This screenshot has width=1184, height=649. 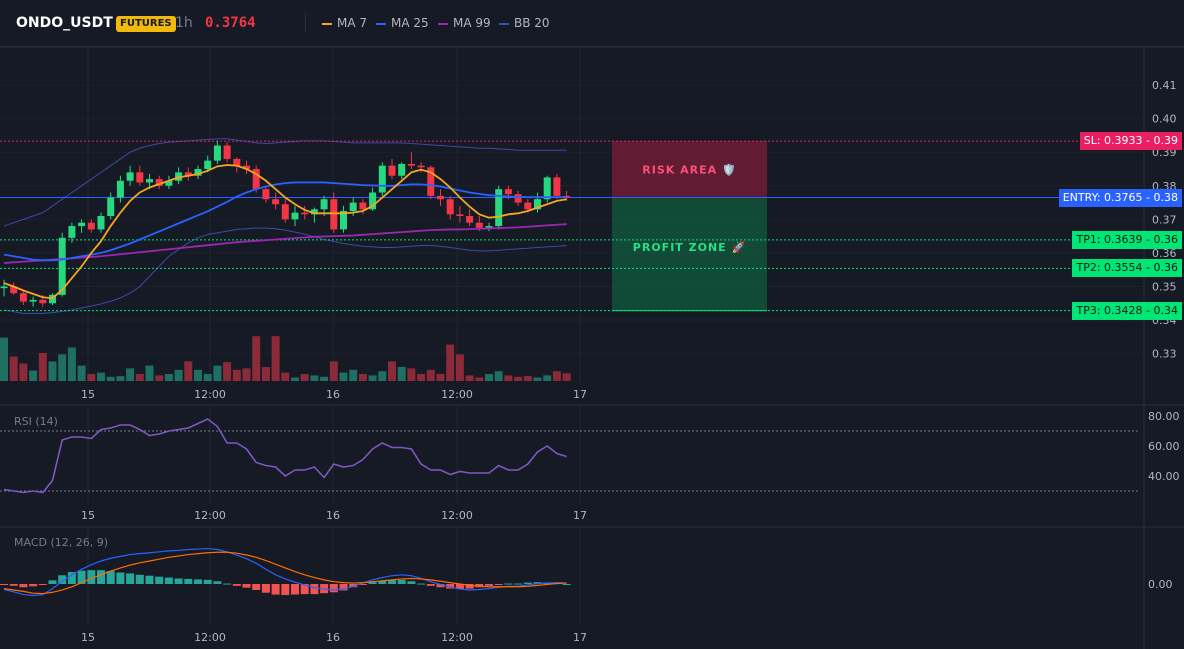 I want to click on entry-tag-label: ENTRY: 0.3765, so click(x=1102, y=197).